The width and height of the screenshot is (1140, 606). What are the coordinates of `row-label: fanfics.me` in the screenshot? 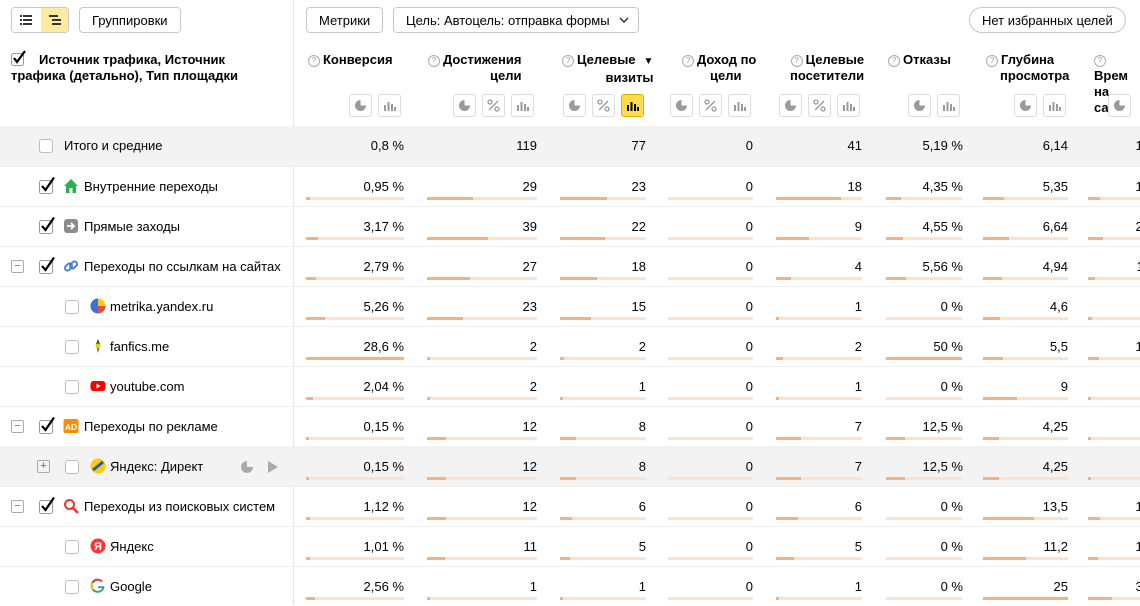 It's located at (139, 346).